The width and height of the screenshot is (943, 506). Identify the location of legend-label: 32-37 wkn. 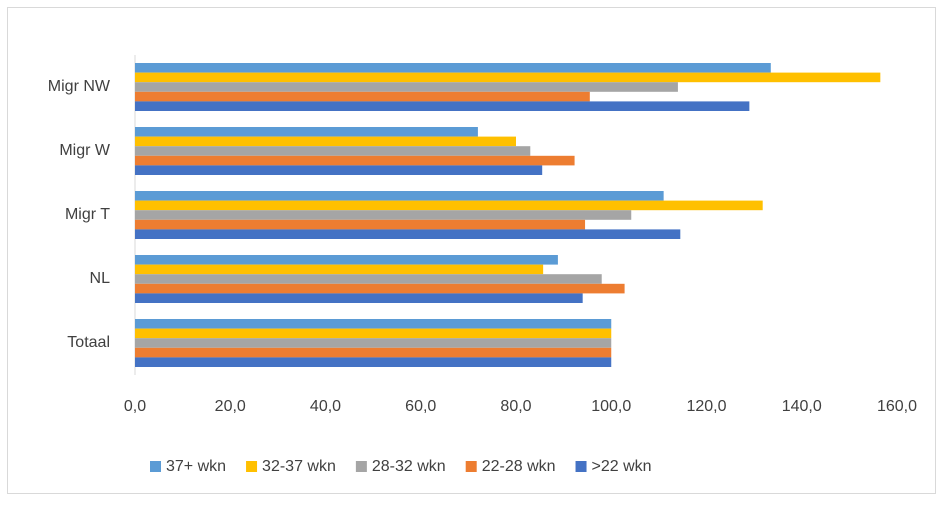
(299, 466).